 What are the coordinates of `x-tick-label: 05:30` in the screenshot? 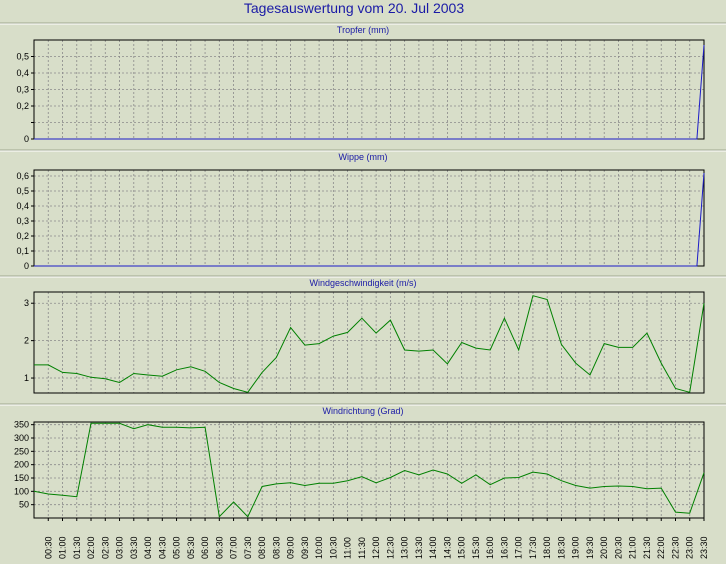 It's located at (191, 547).